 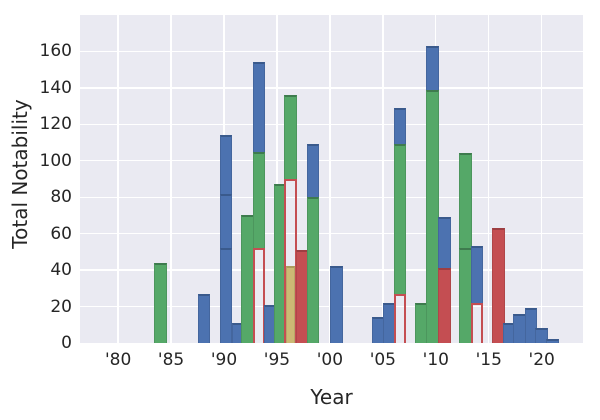 I want to click on y-tick-label: 20, so click(x=61, y=306).